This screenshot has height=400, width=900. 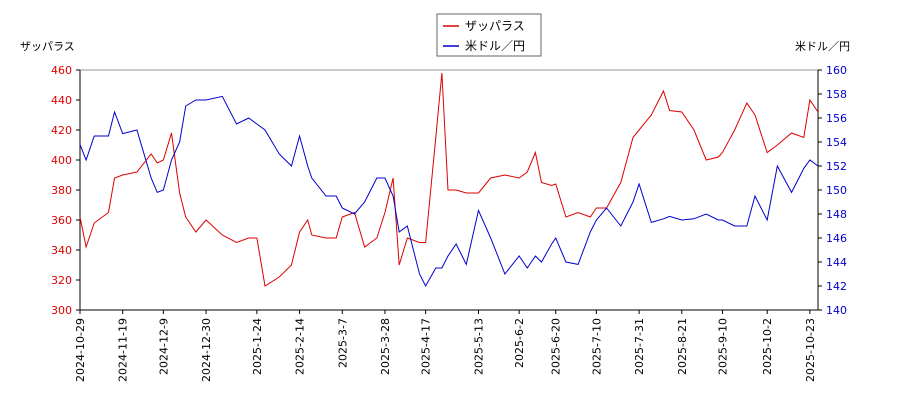 What do you see at coordinates (47, 46) in the screenshot?
I see `y-axis-title: ザッパラス` at bounding box center [47, 46].